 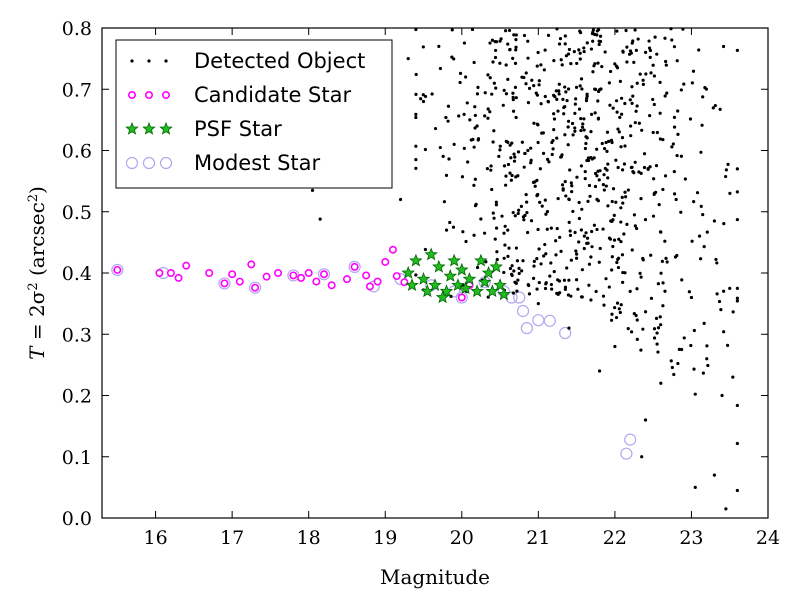 I want to click on x-tick-label: 21, so click(x=538, y=538).